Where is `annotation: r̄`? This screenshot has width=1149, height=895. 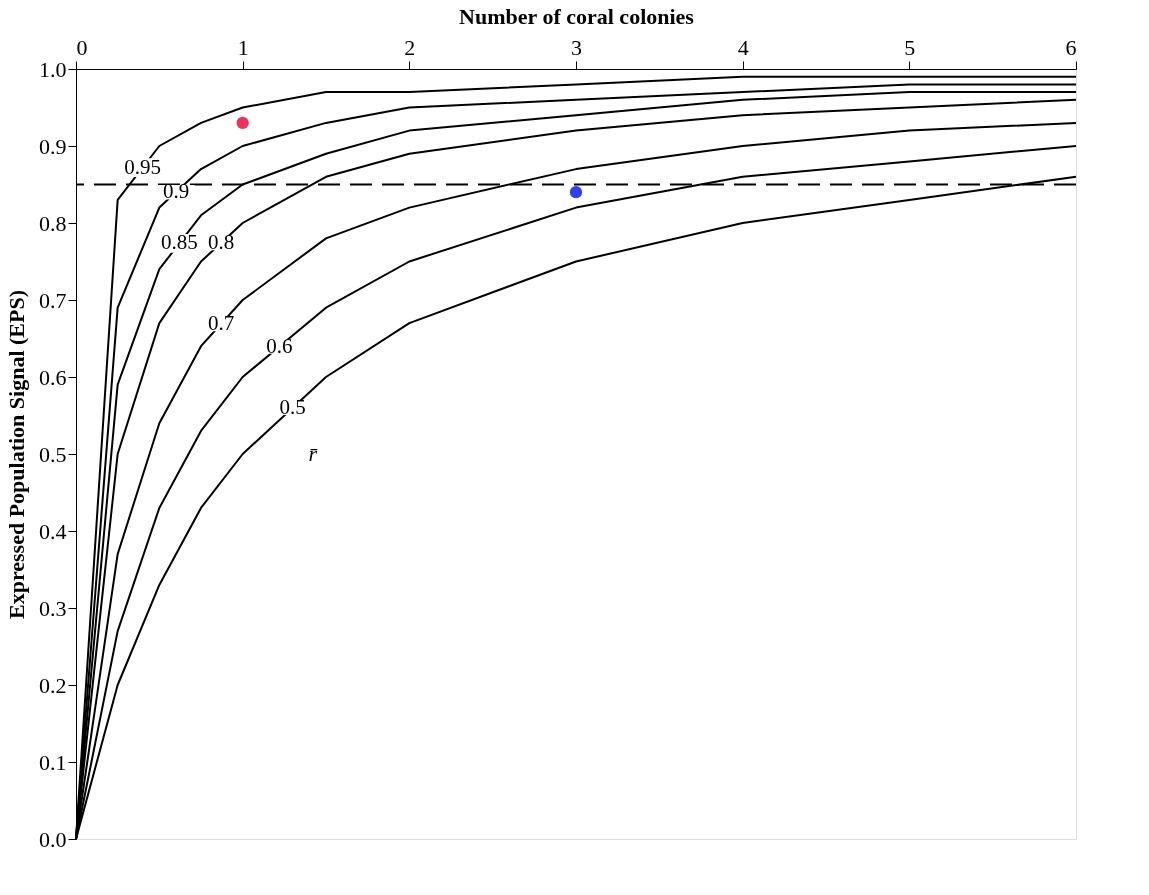 annotation: r̄ is located at coordinates (313, 453).